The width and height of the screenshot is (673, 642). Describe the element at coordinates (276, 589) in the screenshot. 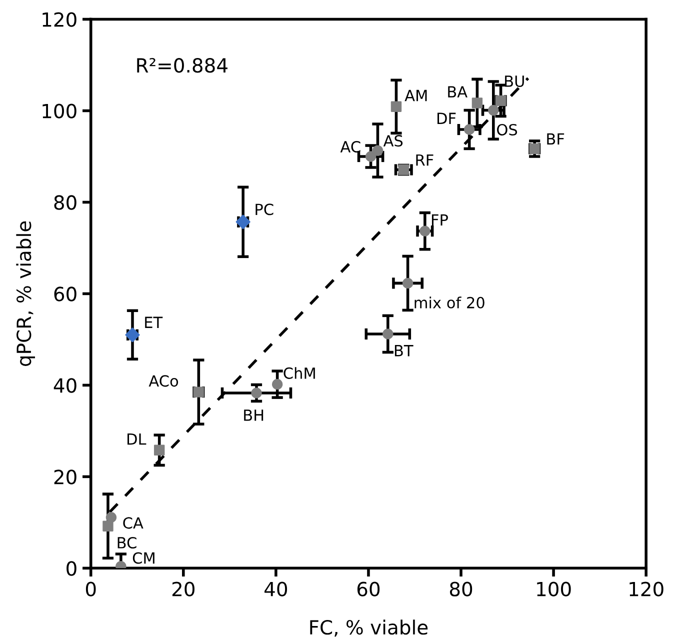

I see `x-tick-label: 40` at that location.